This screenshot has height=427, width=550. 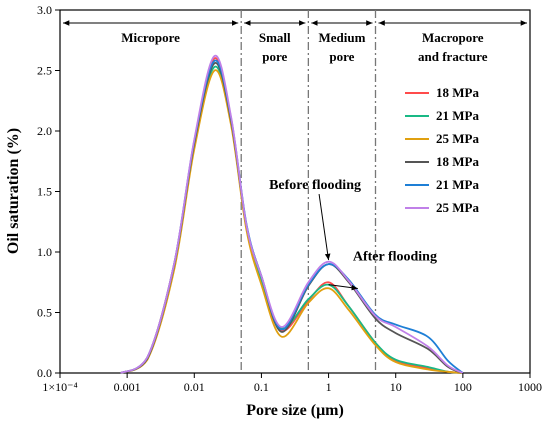 I want to click on y-tick-label: 1.0, so click(x=44, y=252).